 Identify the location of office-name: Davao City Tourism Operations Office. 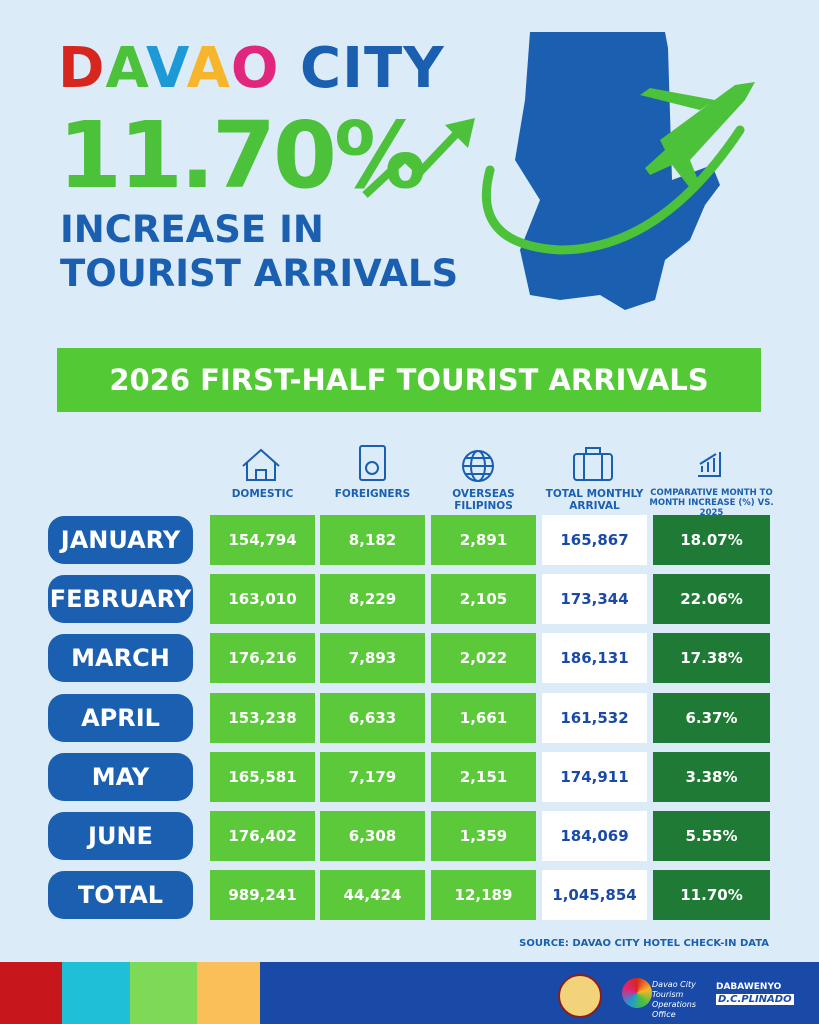
(674, 999).